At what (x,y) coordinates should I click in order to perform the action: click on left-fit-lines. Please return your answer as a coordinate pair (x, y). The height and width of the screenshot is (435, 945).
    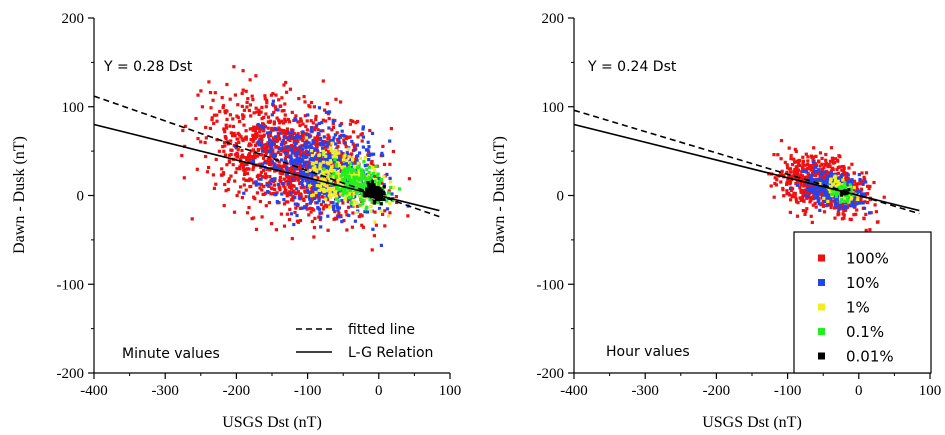
    Looking at the image, I should click on (266, 156).